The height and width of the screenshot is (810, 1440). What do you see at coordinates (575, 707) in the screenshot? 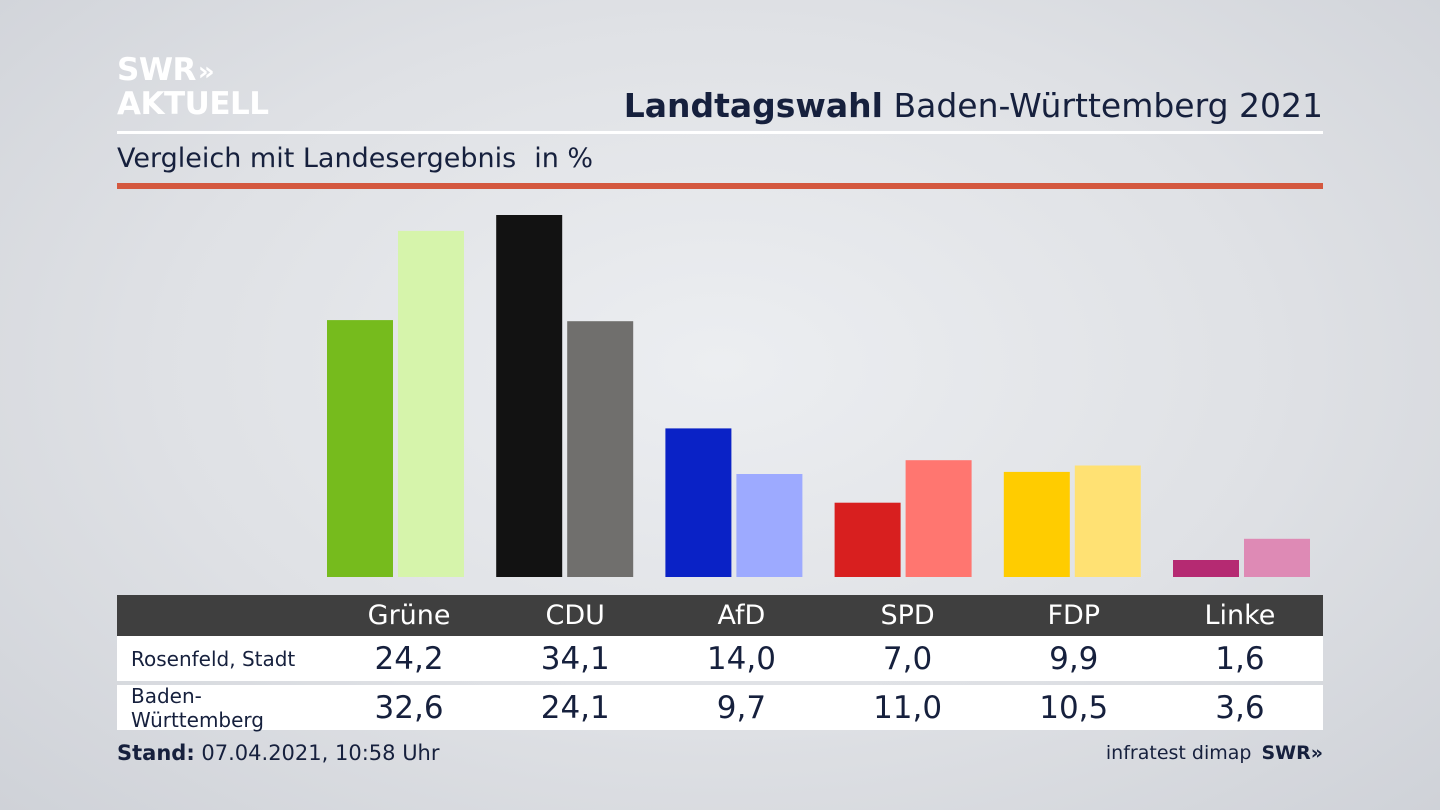
I see `value-cell-cdu: 24,1` at bounding box center [575, 707].